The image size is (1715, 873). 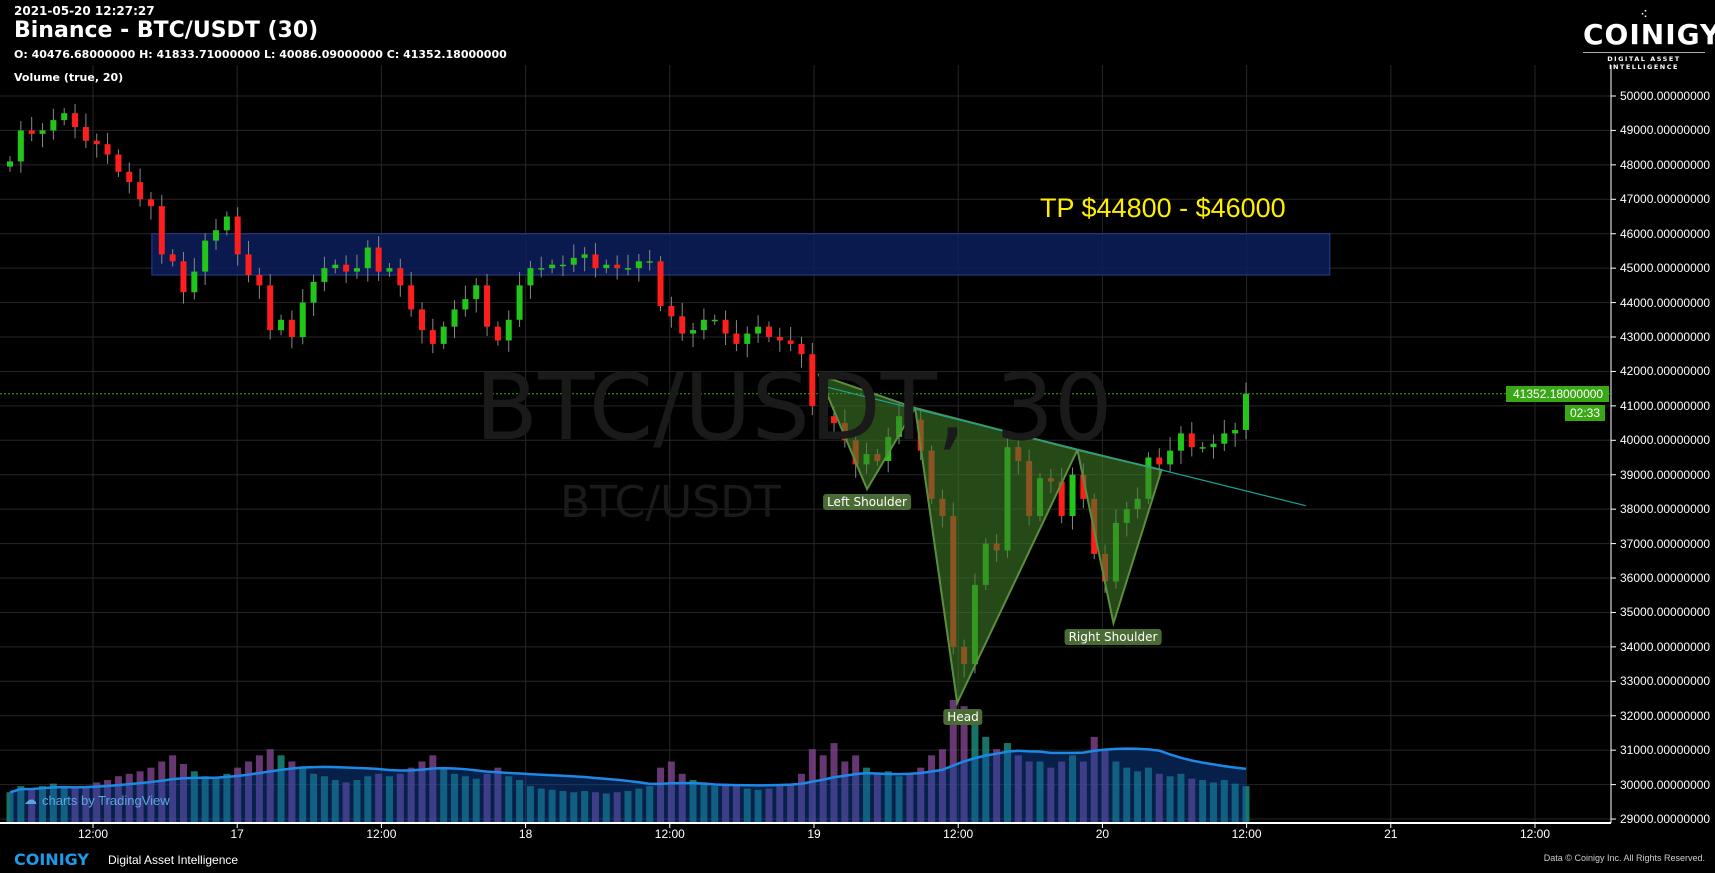 I want to click on head-label: Head, so click(x=963, y=717).